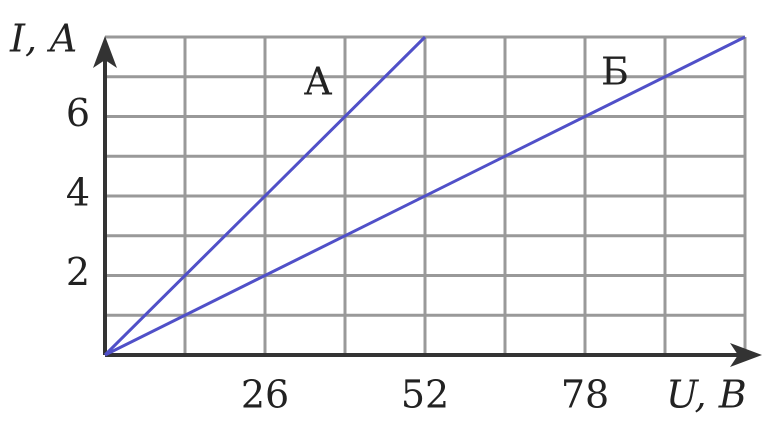 The image size is (782, 436). Describe the element at coordinates (265, 395) in the screenshot. I see `x-tick-label: 26` at that location.